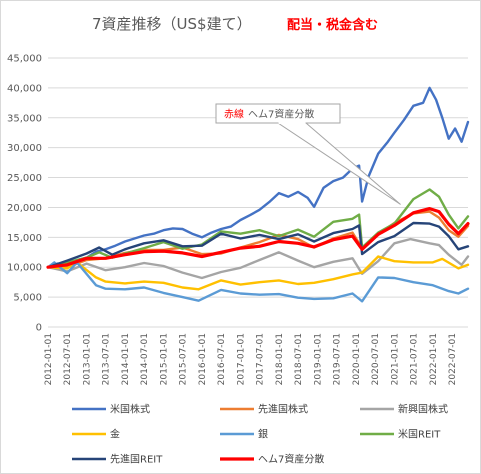 The height and width of the screenshot is (474, 481). I want to click on x-tick-label: 2021-01-01, so click(395, 359).